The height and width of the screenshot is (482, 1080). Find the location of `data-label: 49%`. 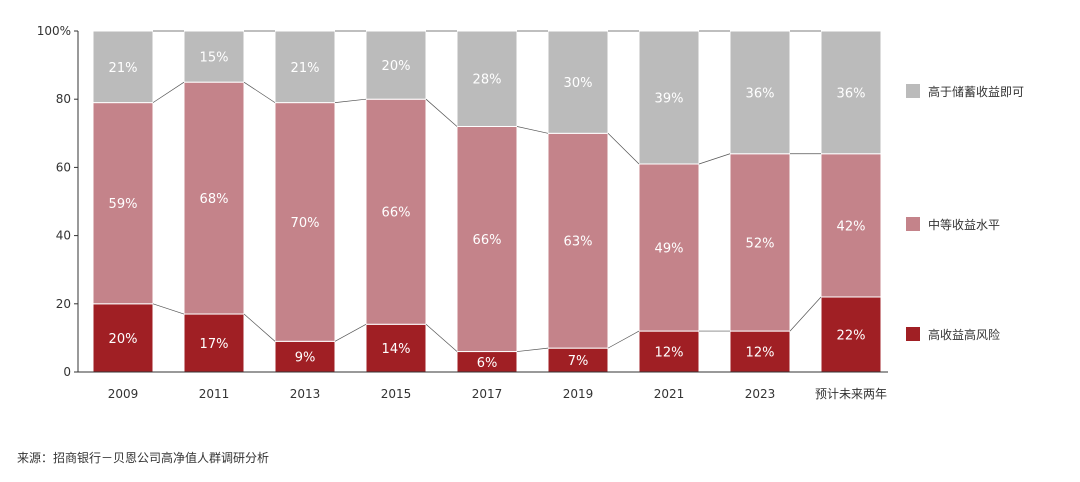

data-label: 49% is located at coordinates (669, 249).